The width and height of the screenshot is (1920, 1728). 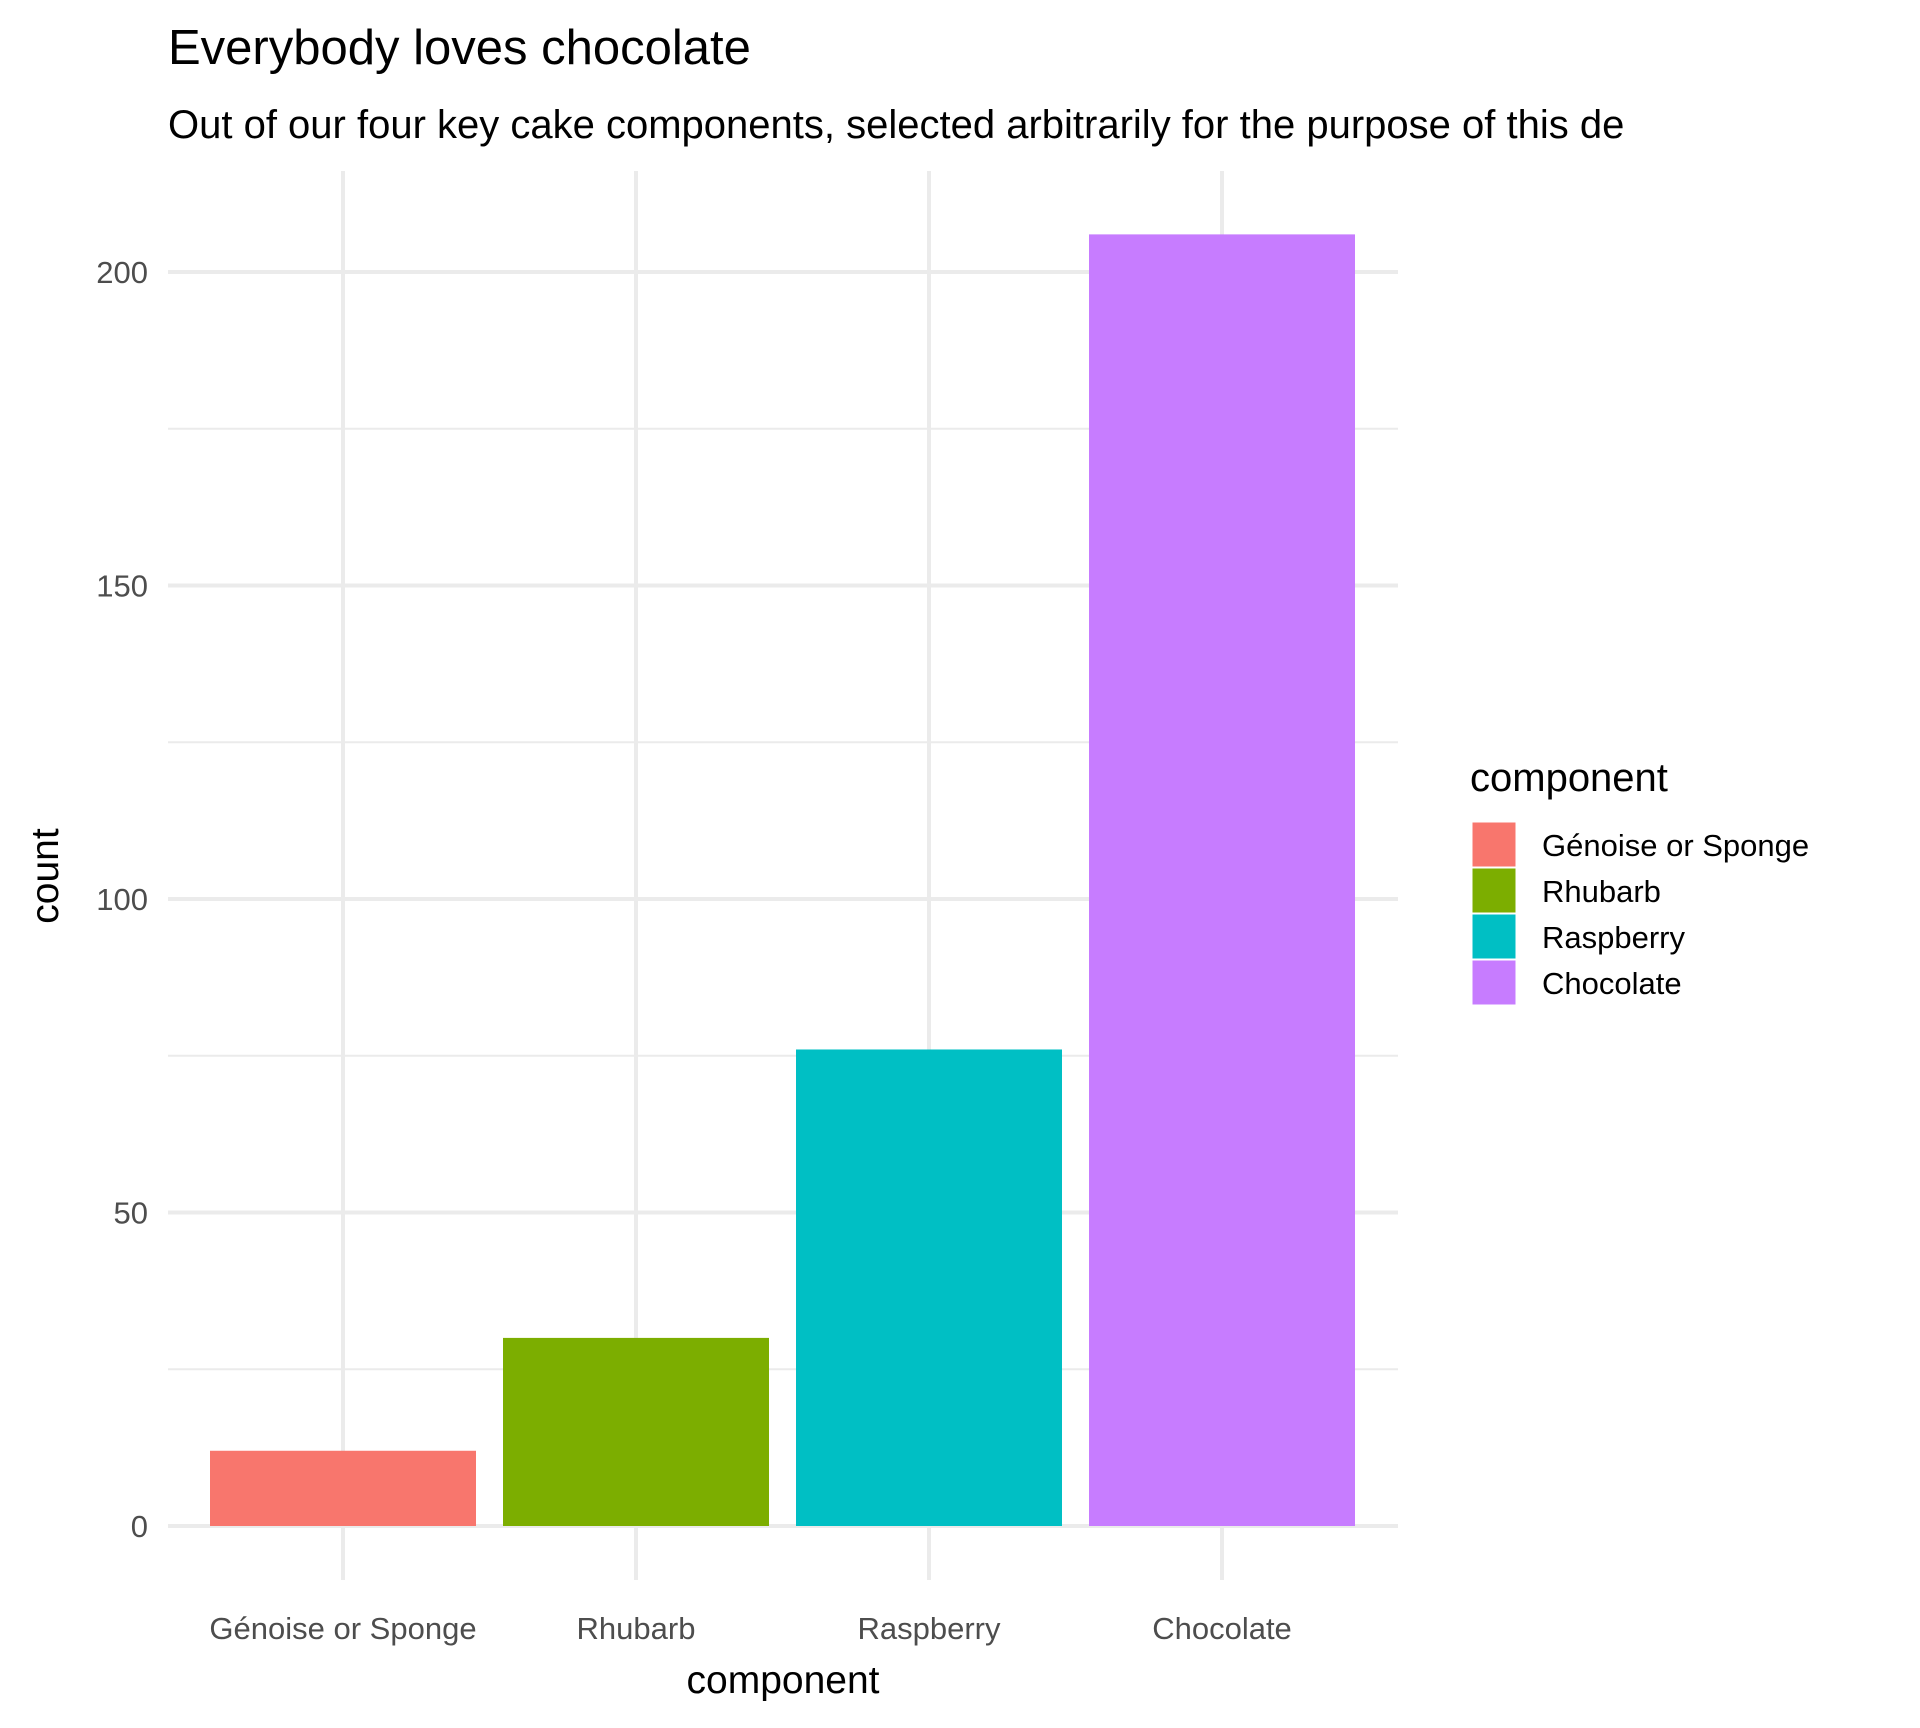 I want to click on y-tick-label: 0, so click(x=139, y=1526).